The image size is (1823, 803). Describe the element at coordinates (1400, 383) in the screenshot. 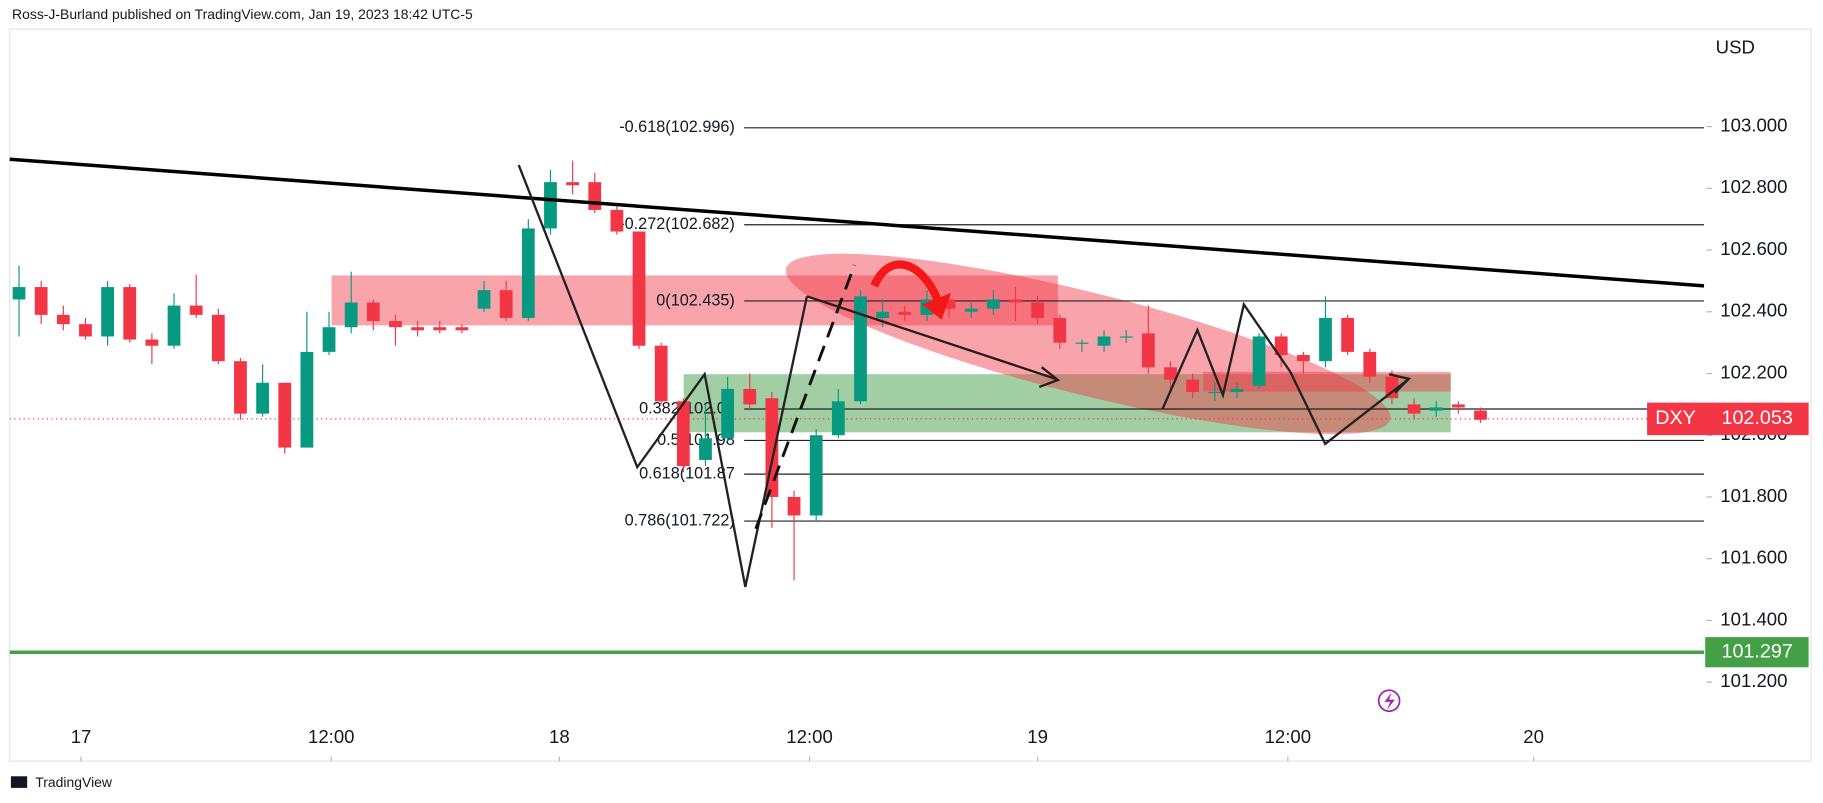

I see `arrow-head` at that location.